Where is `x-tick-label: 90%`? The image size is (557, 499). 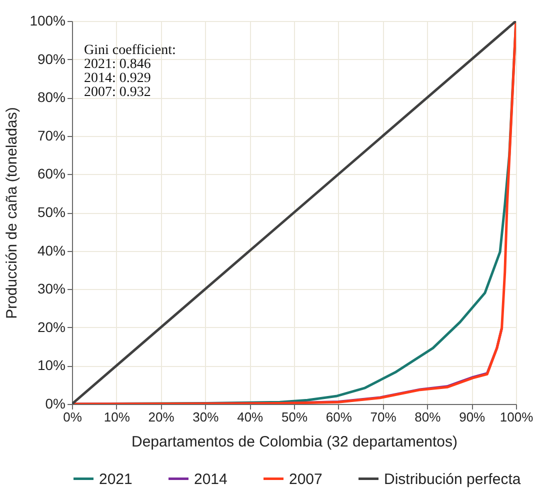 x-tick-label: 90% is located at coordinates (472, 417).